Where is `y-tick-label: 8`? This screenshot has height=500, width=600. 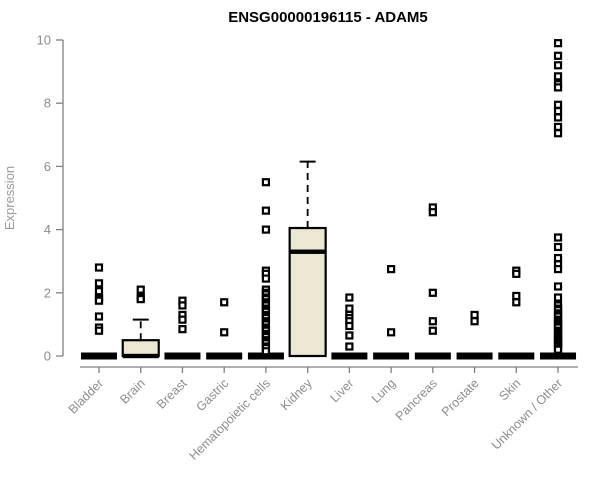
y-tick-label: 8 is located at coordinates (47, 103).